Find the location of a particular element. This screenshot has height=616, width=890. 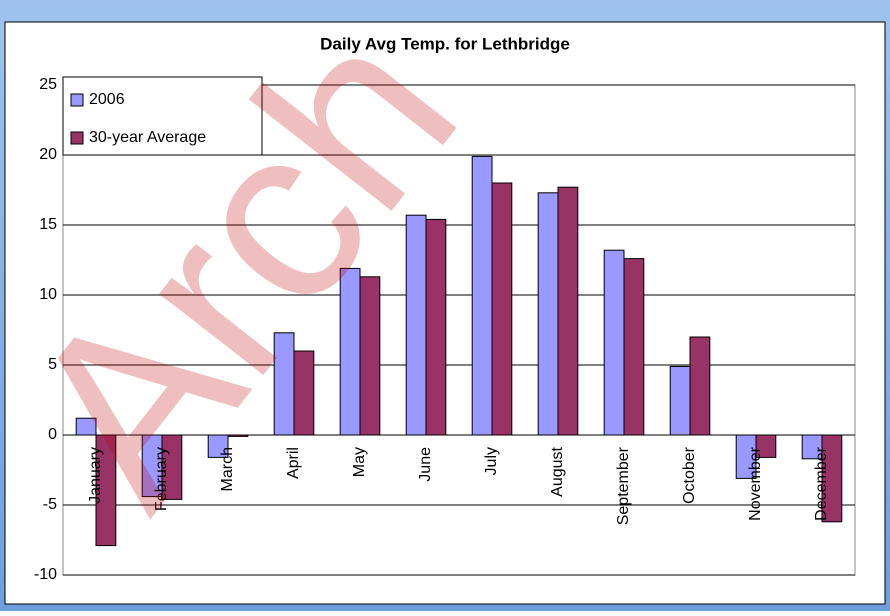

x-tick-label: December is located at coordinates (821, 483).